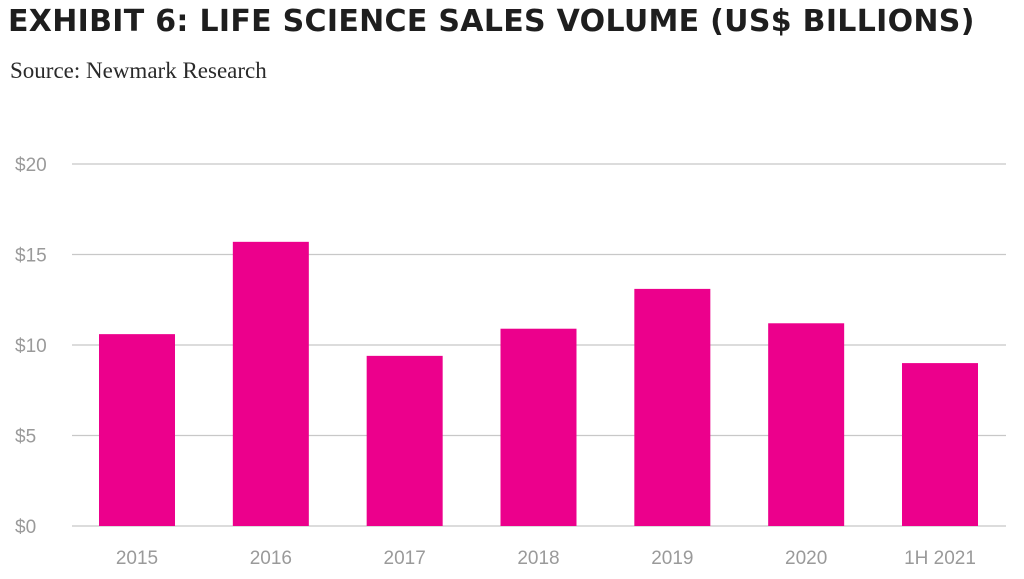 Image resolution: width=1024 pixels, height=579 pixels. Describe the element at coordinates (31, 256) in the screenshot. I see `y-tick-label: $15` at that location.